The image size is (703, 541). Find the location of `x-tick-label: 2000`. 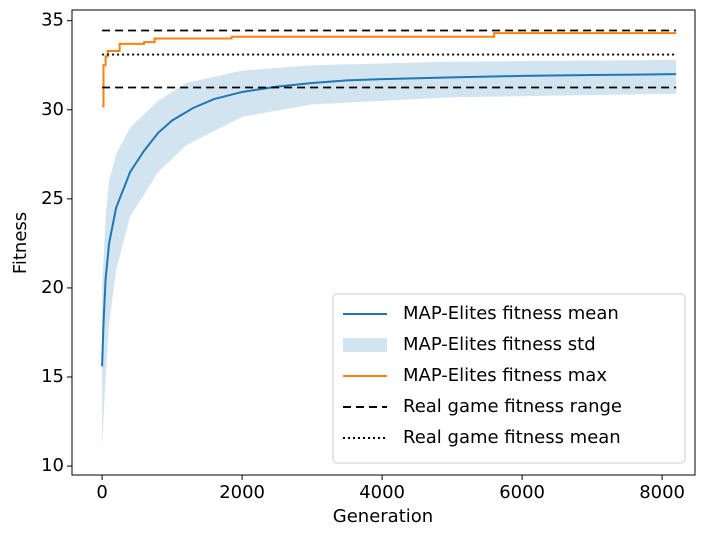

x-tick-label: 2000 is located at coordinates (242, 492).